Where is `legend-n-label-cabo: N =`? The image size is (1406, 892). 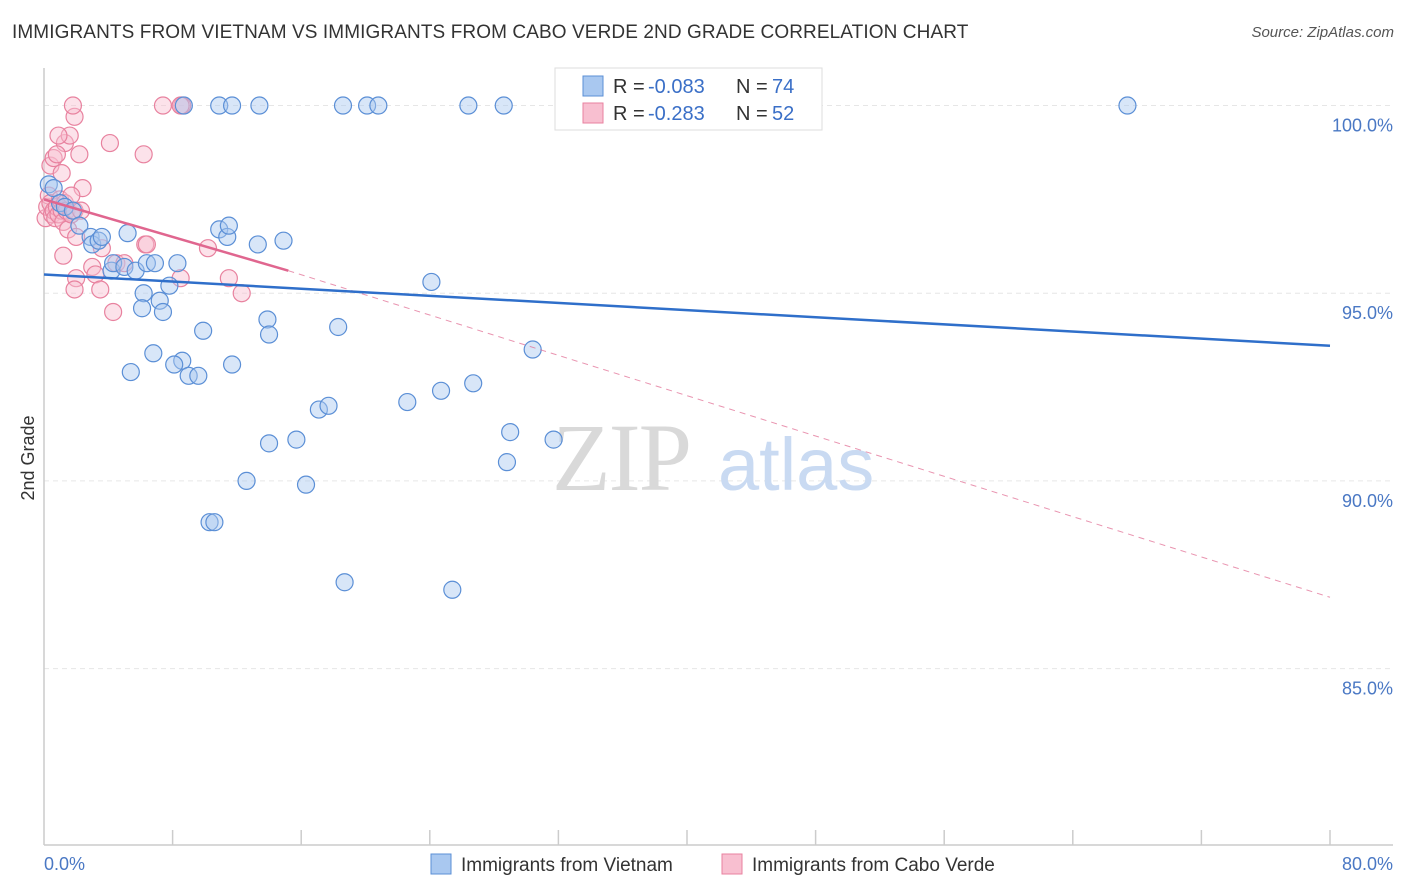 legend-n-label-cabo: N = is located at coordinates (752, 114).